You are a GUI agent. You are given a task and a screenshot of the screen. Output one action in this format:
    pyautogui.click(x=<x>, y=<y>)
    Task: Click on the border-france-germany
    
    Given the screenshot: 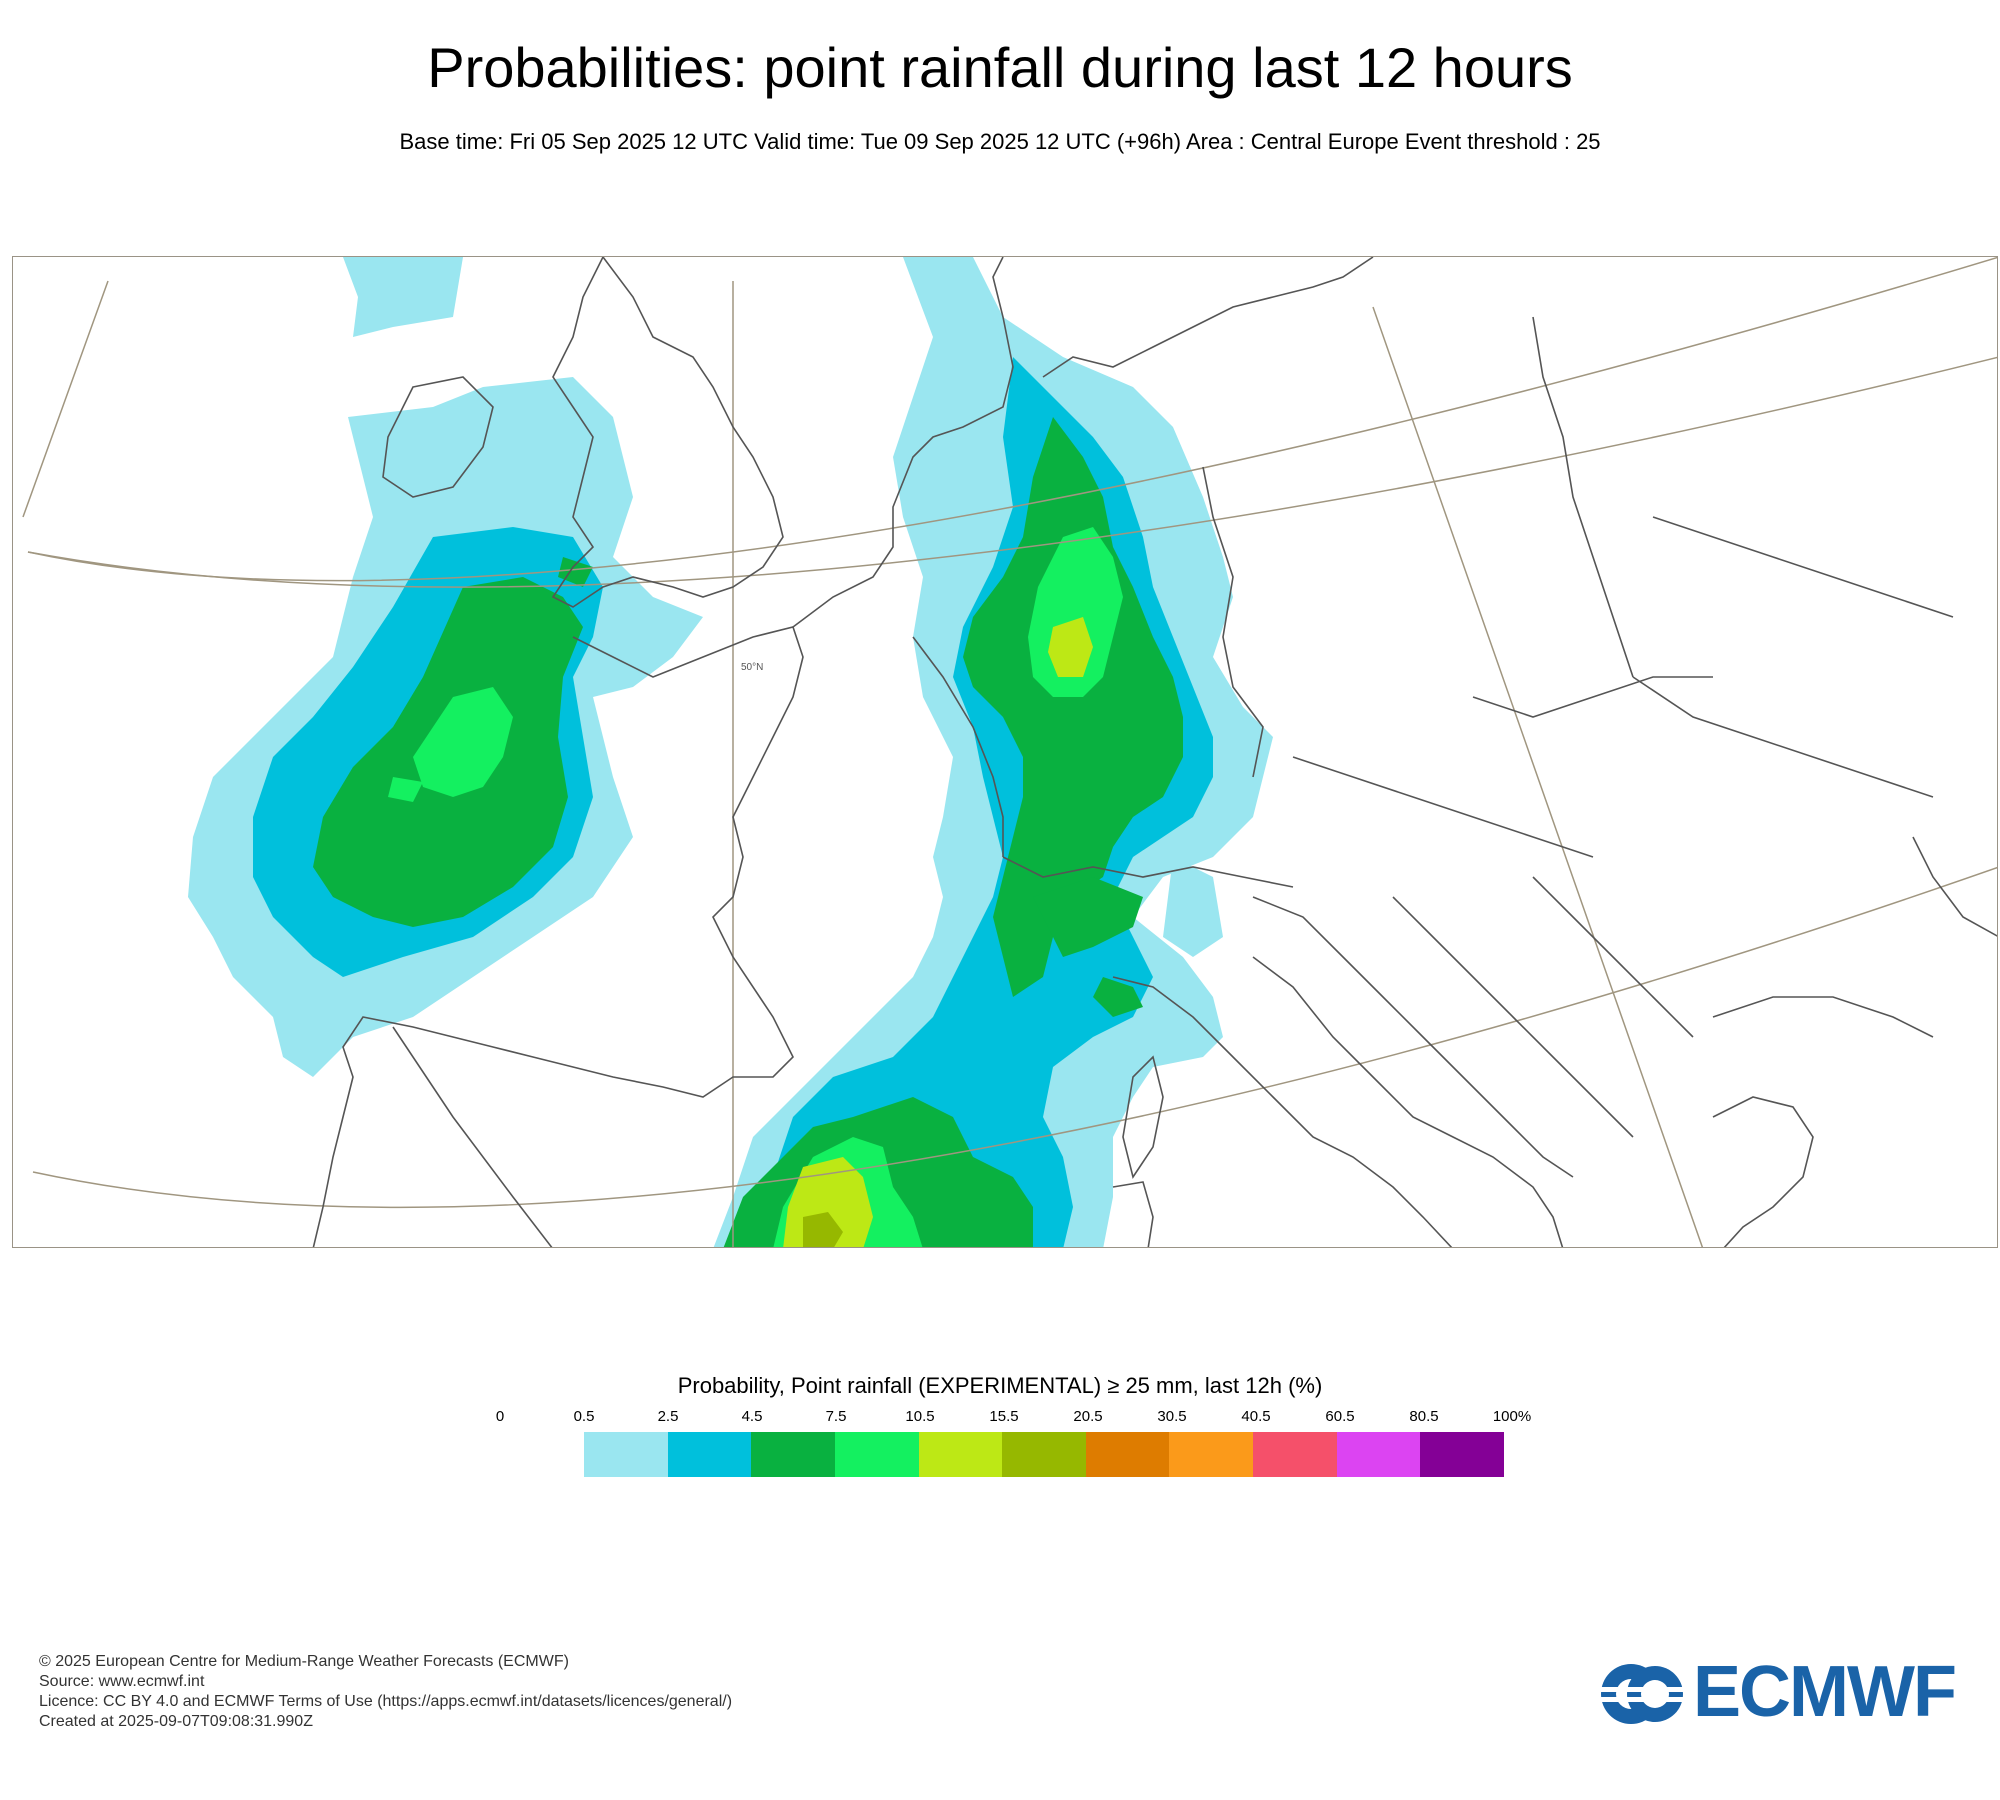 What is the action you would take?
    pyautogui.click(x=958, y=746)
    